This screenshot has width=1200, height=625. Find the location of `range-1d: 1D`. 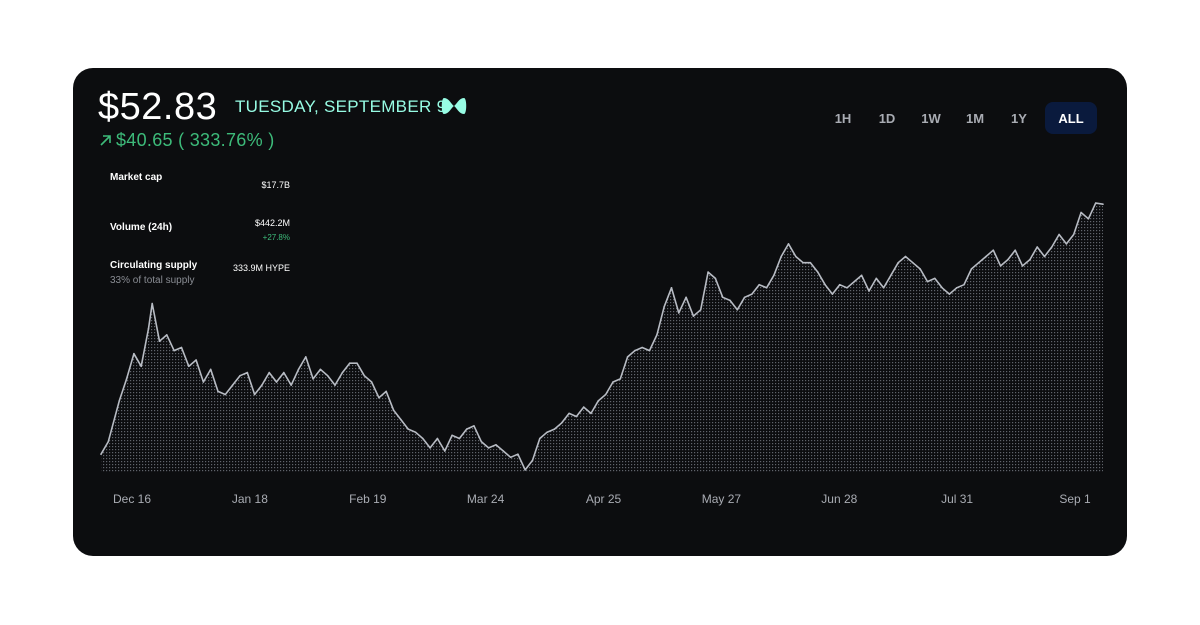

range-1d: 1D is located at coordinates (887, 118).